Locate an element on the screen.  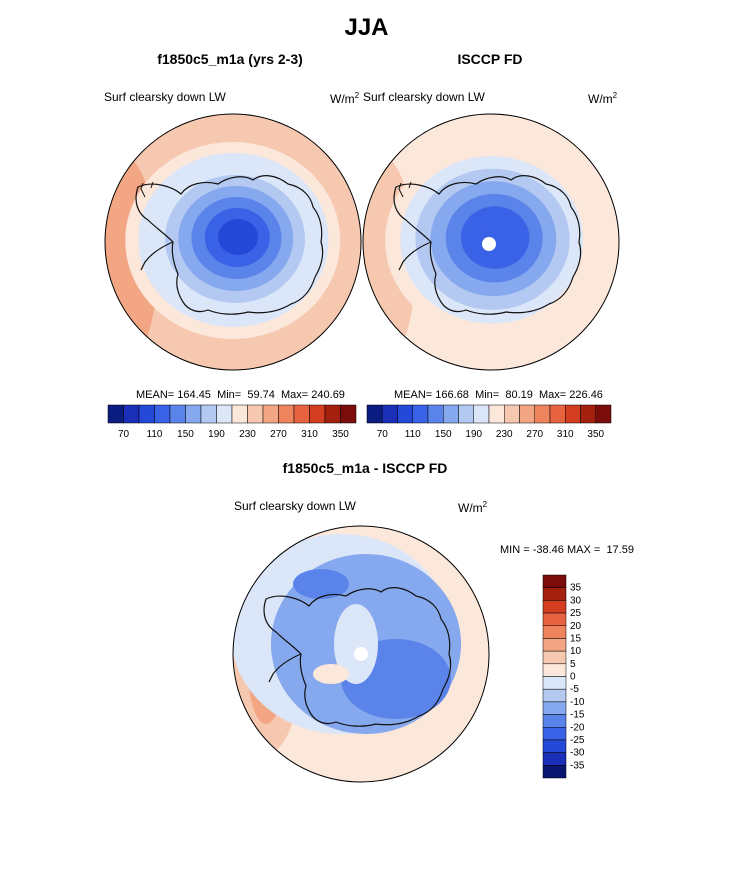
colorbar-tick-label: 10 is located at coordinates (576, 651).